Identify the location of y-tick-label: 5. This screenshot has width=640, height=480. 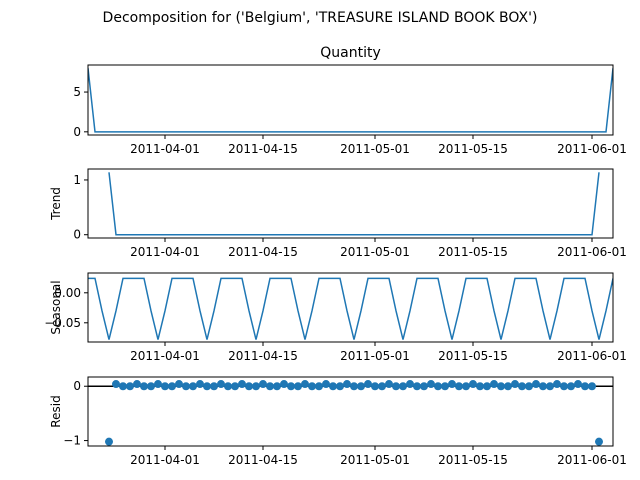
(77, 92).